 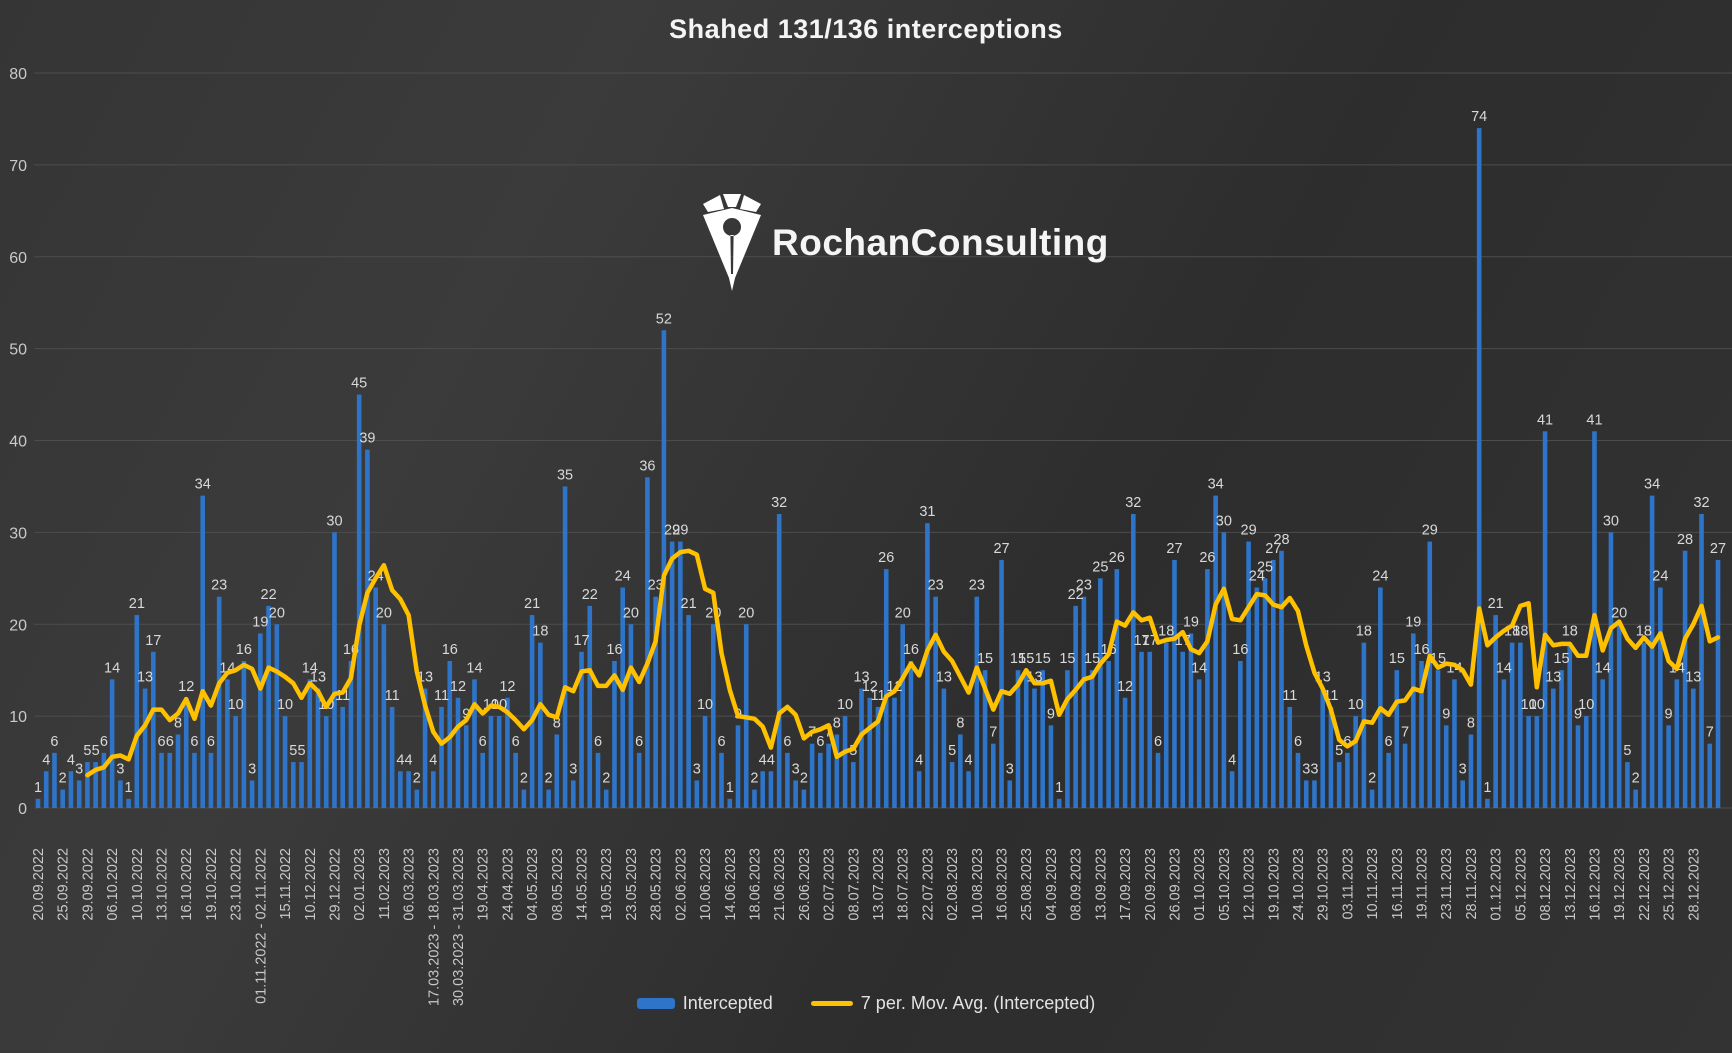 What do you see at coordinates (286, 884) in the screenshot?
I see `x-tick-label: 15.11.2022` at bounding box center [286, 884].